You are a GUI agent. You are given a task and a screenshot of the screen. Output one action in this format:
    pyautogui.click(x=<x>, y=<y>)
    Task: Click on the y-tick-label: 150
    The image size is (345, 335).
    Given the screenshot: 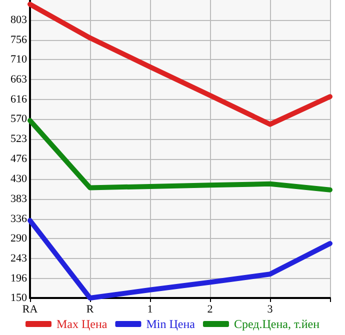 What is the action you would take?
    pyautogui.click(x=19, y=298)
    